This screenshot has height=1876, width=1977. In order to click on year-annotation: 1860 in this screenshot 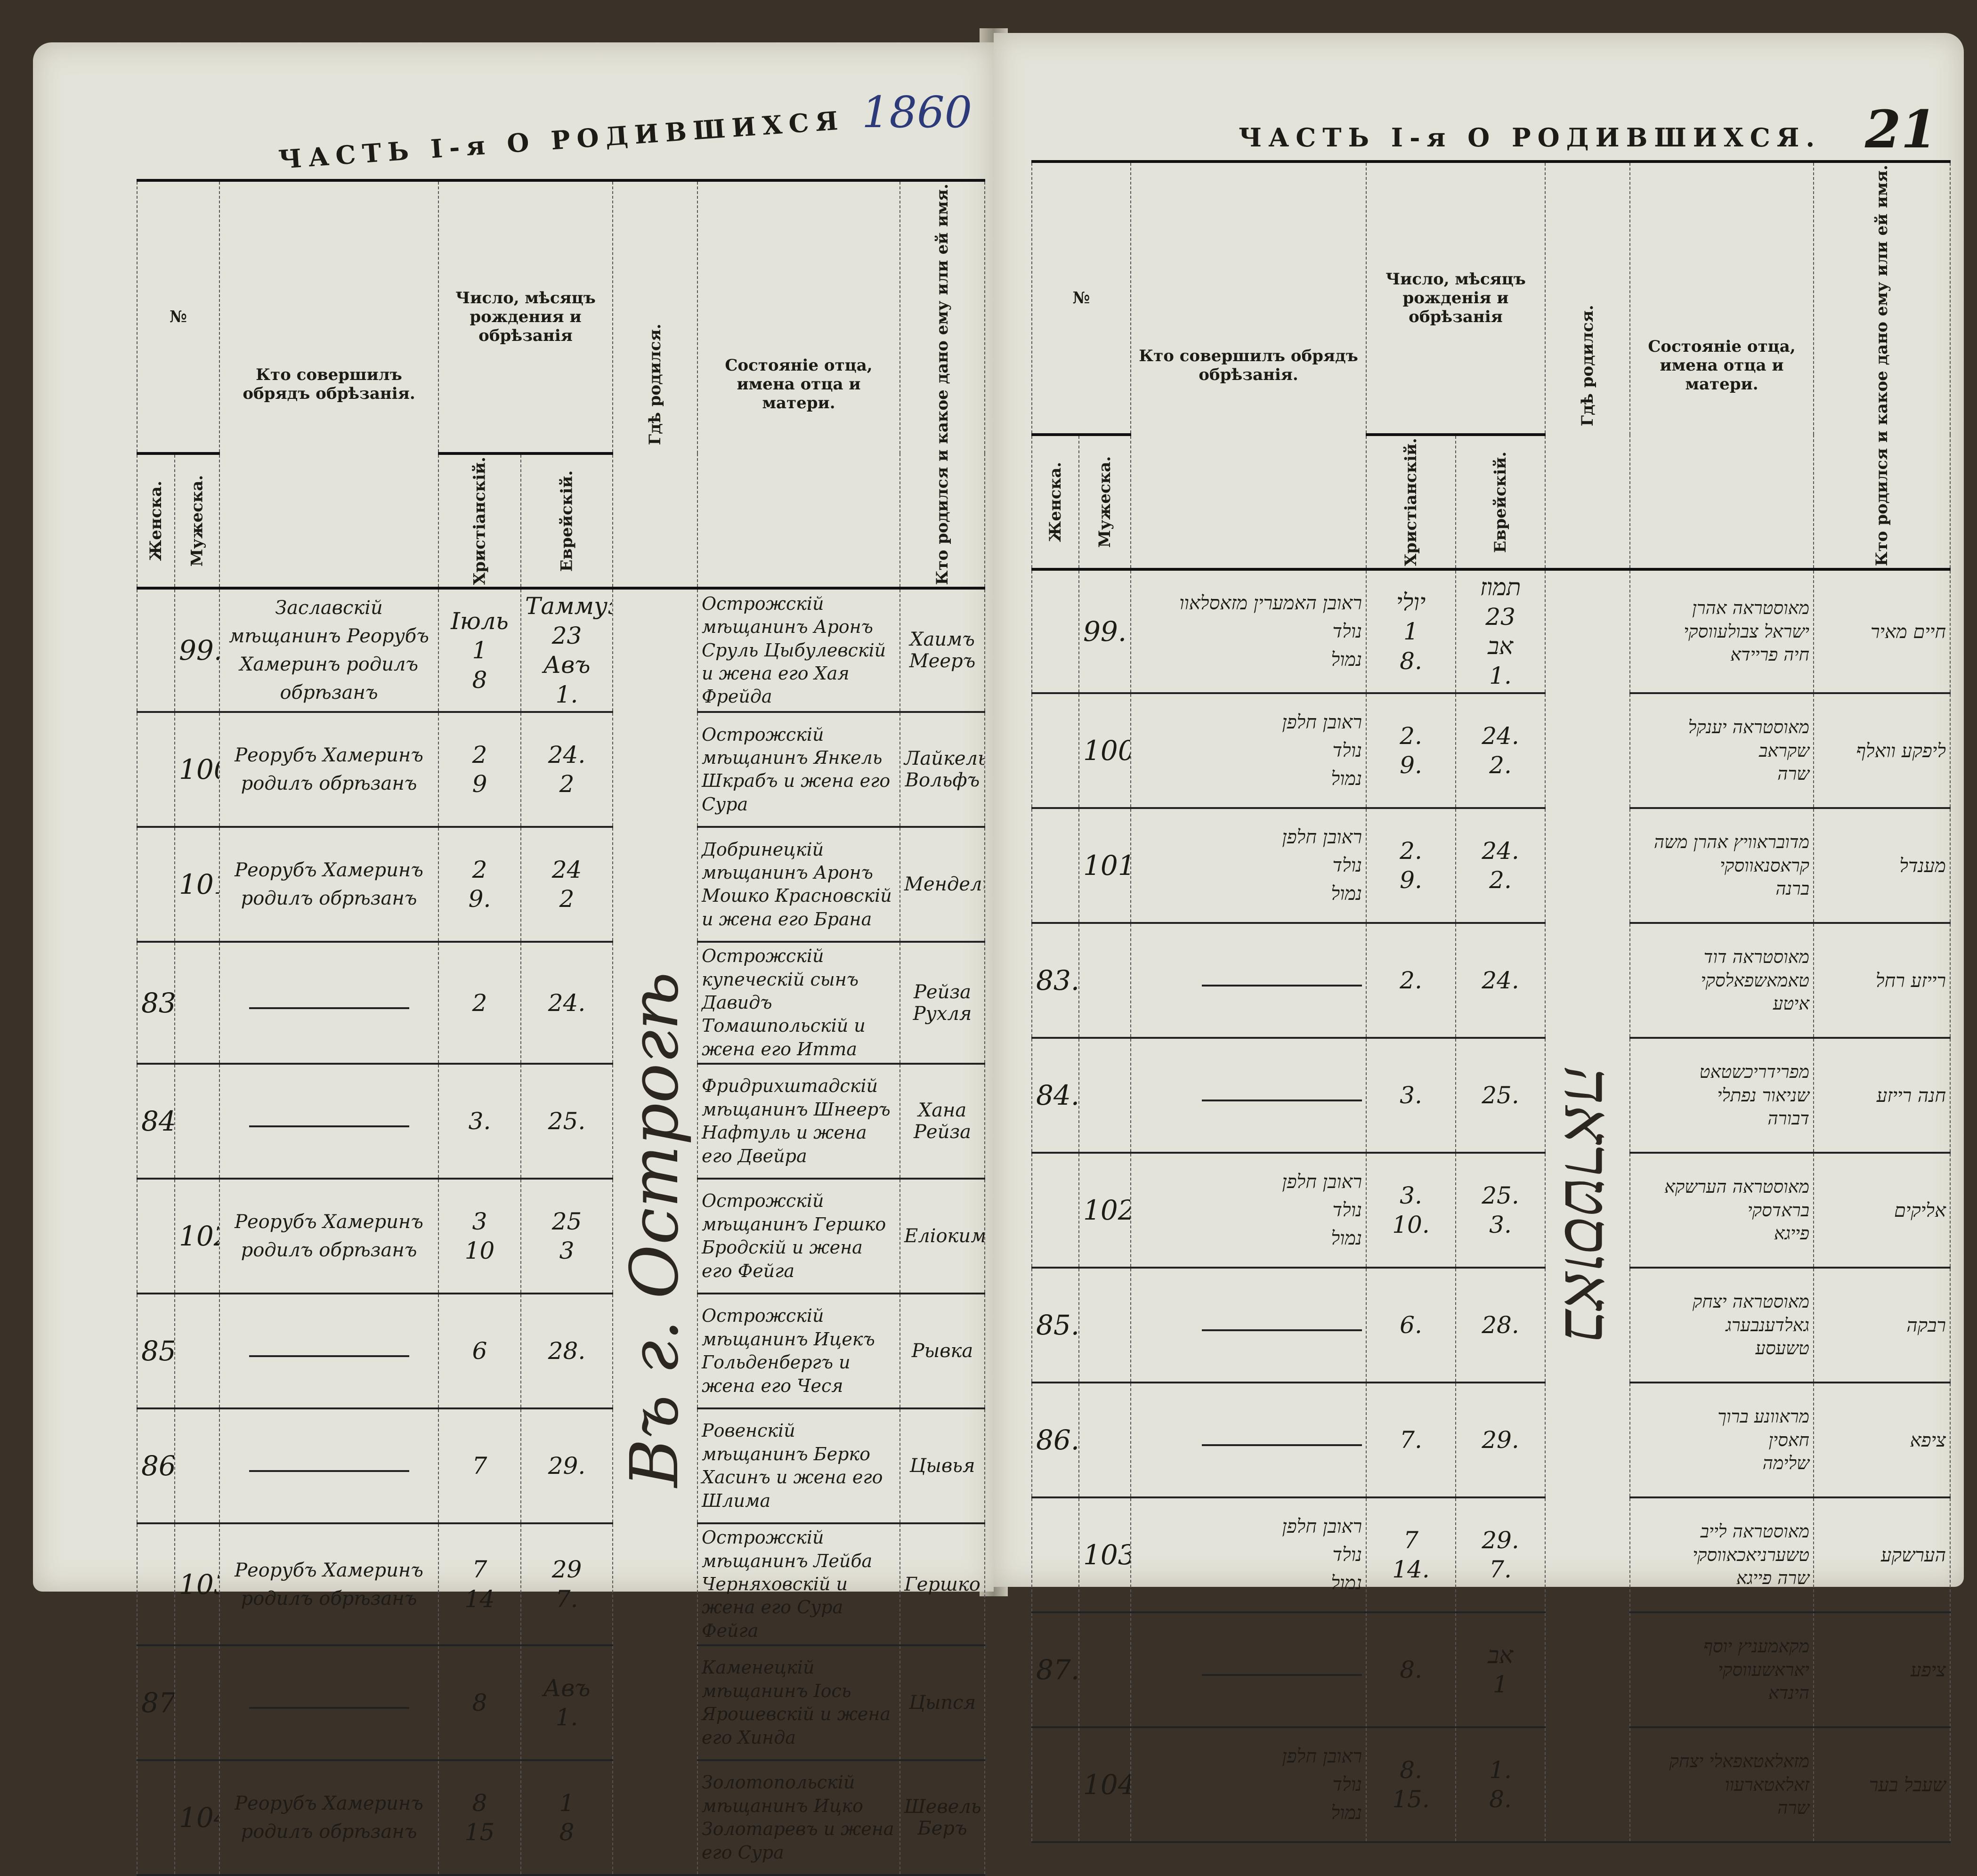, I will do `click(917, 112)`.